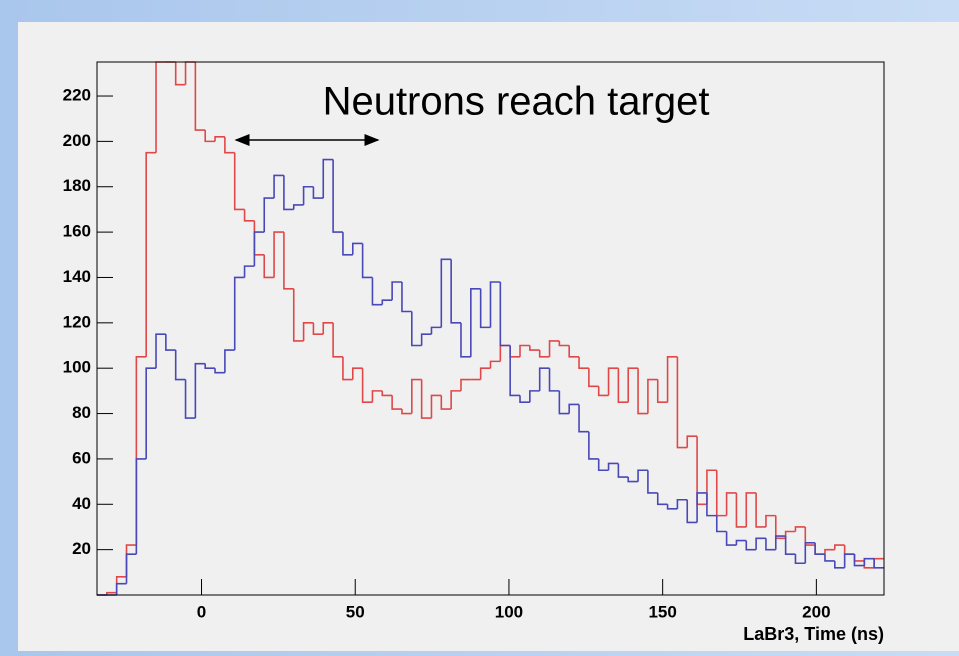 The image size is (959, 656). Describe the element at coordinates (77, 367) in the screenshot. I see `y-tick-label: 100` at that location.